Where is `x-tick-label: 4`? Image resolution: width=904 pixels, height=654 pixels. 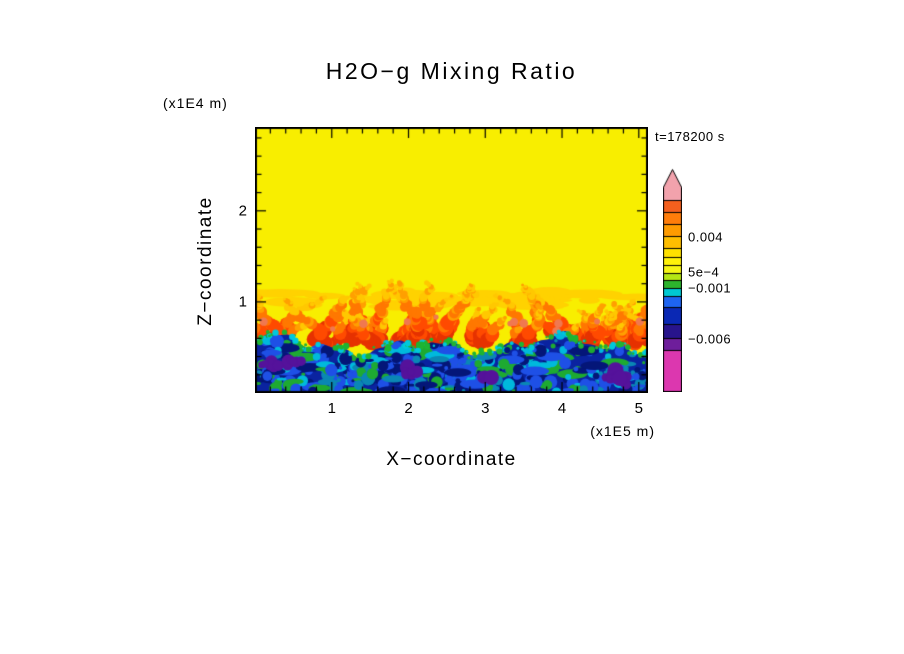 x-tick-label: 4 is located at coordinates (562, 408).